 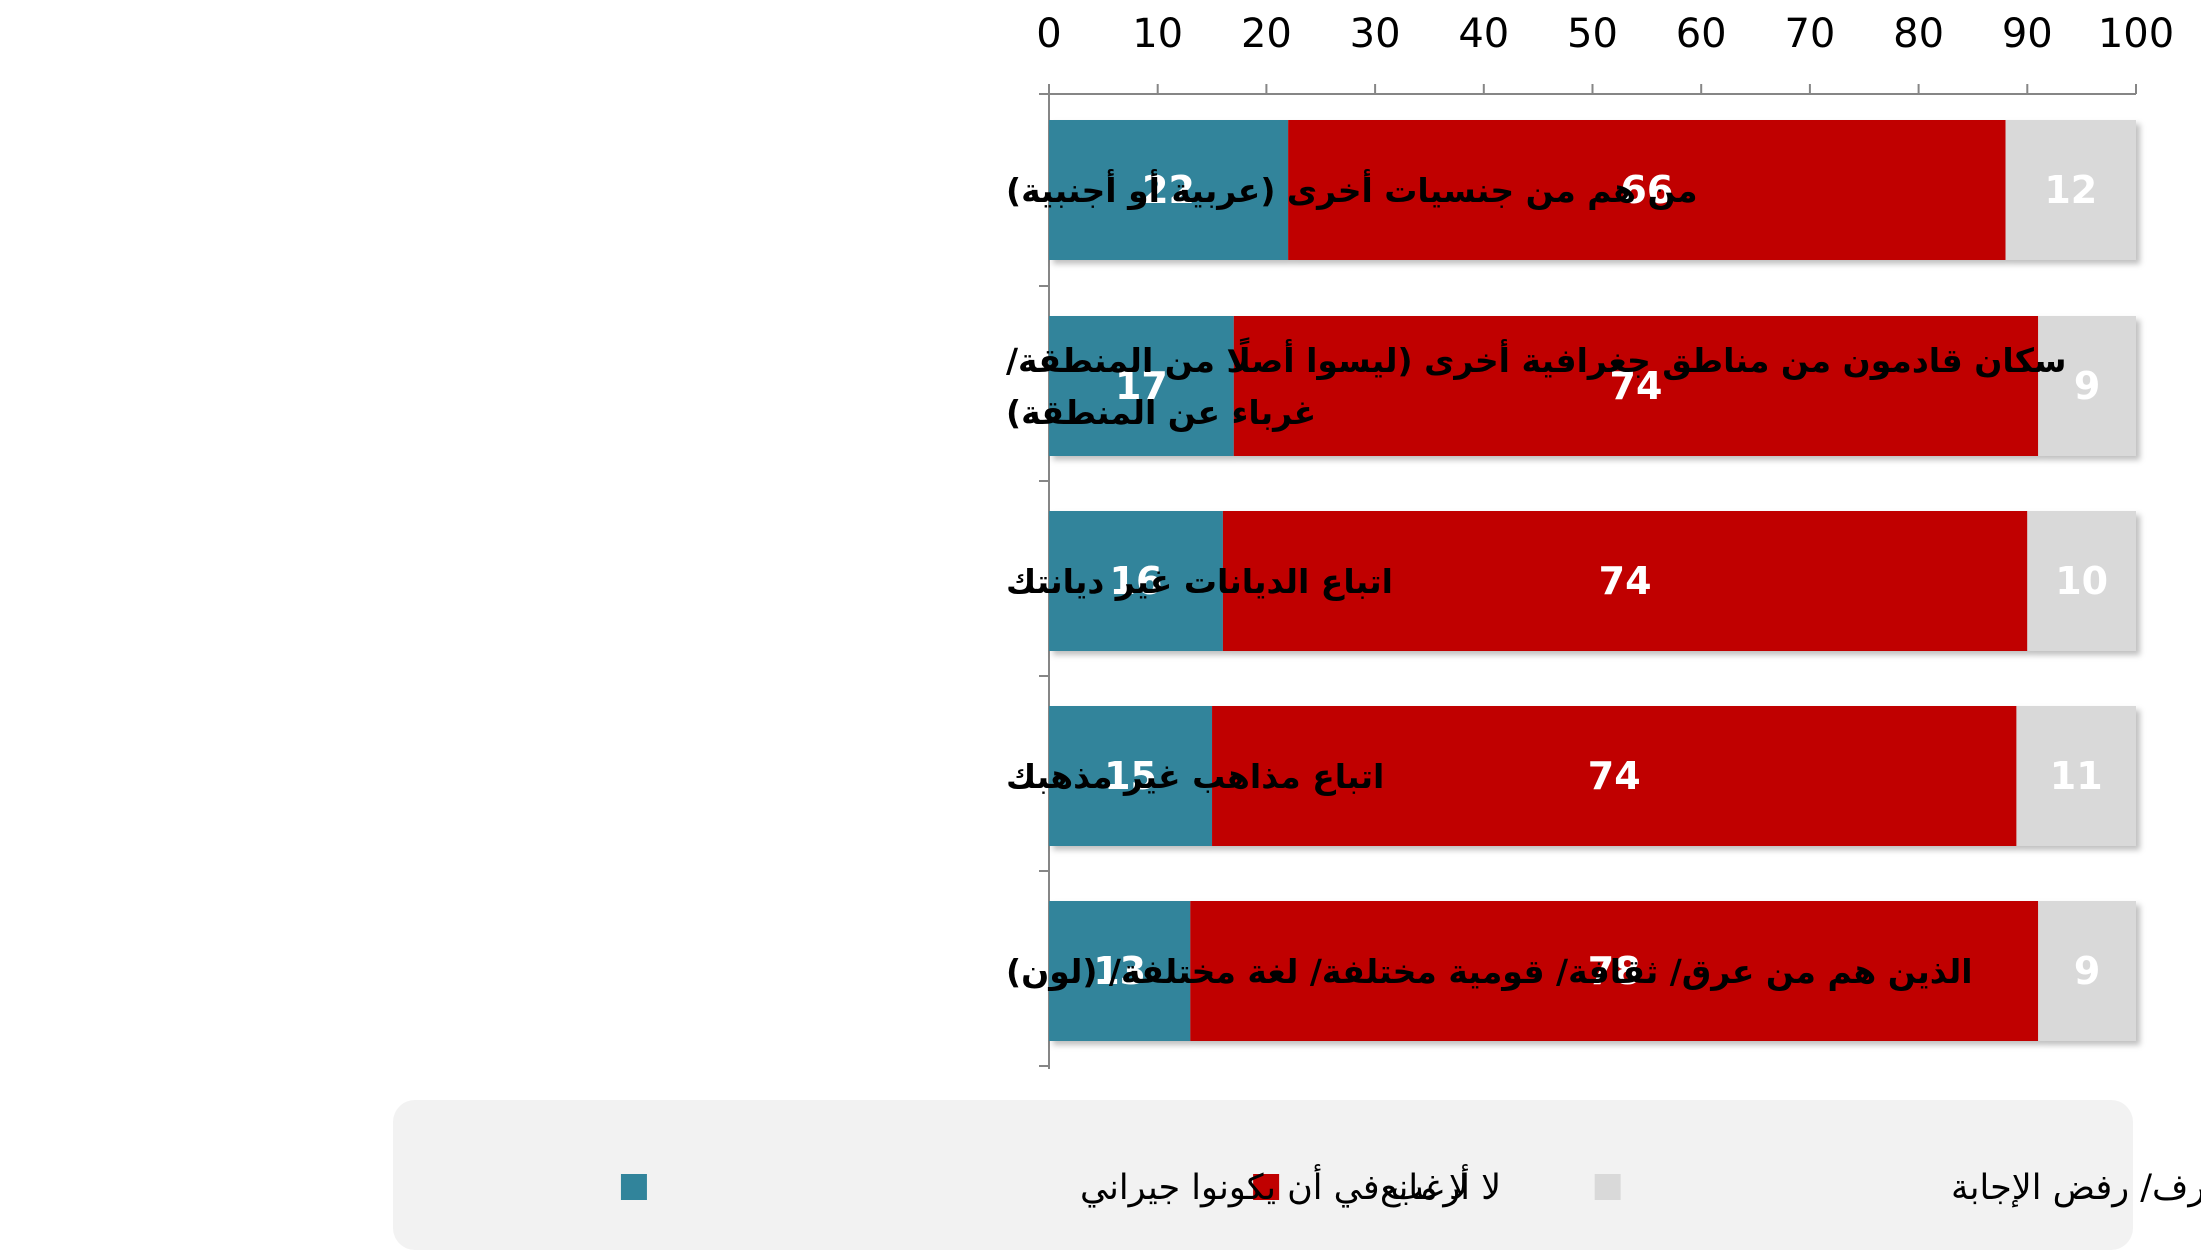 What do you see at coordinates (1375, 34) in the screenshot?
I see `x-tick-label: 30` at bounding box center [1375, 34].